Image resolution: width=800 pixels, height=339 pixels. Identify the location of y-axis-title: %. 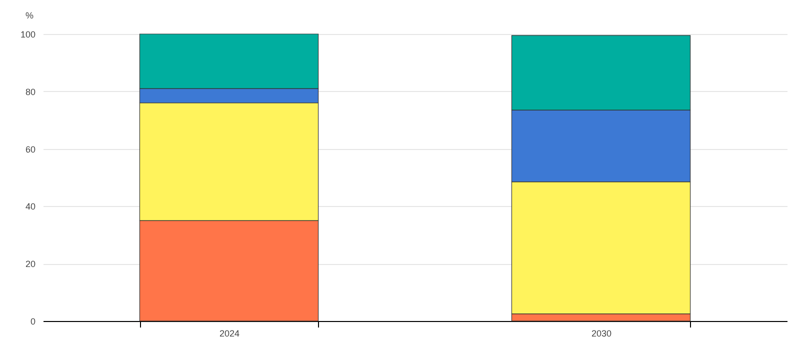
(29, 15).